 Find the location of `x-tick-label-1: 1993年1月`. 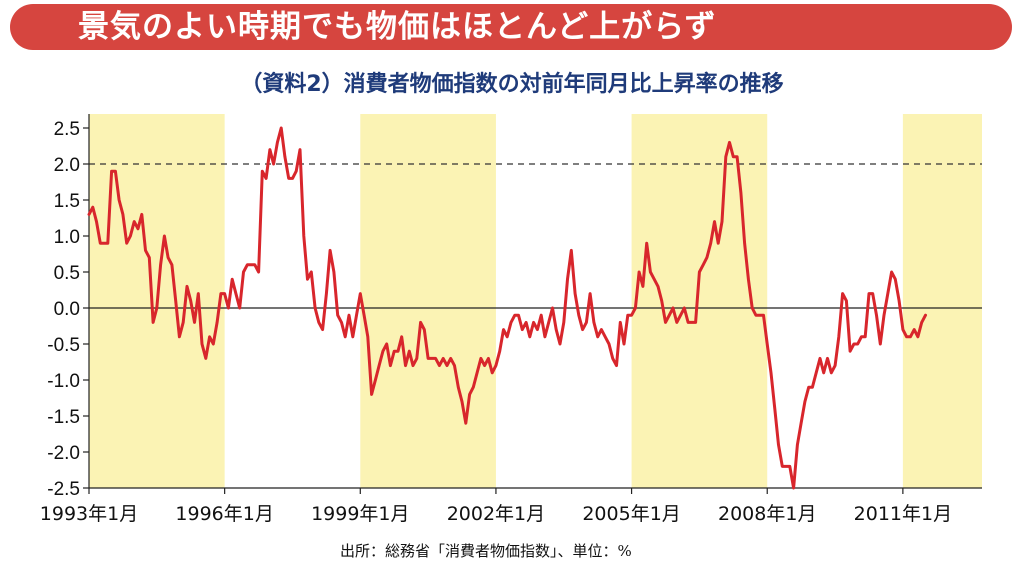

x-tick-label-1: 1993年1月 is located at coordinates (89, 514).